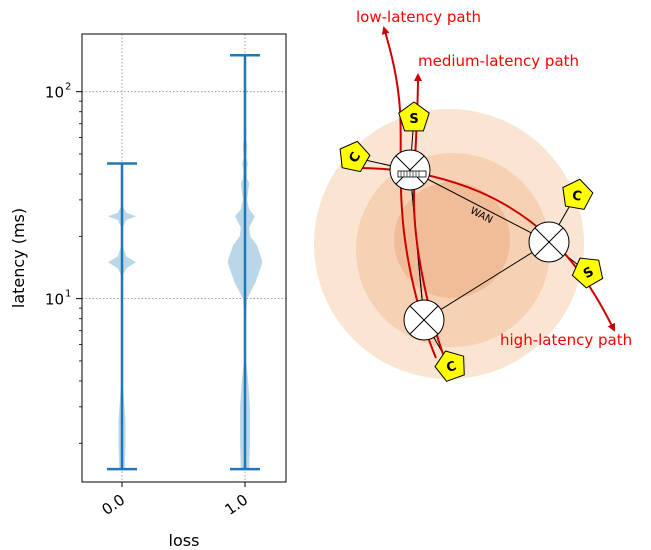 The image size is (651, 550). Describe the element at coordinates (18, 258) in the screenshot. I see `y-axis-label: latency (ms)` at that location.